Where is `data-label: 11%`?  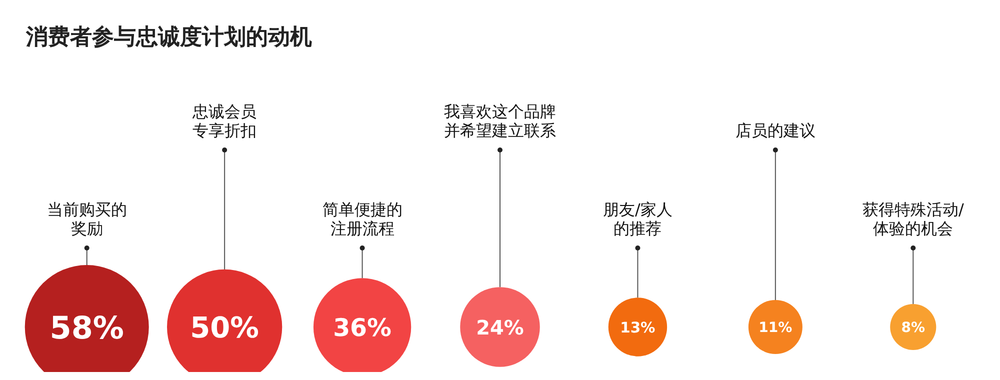
data-label: 11% is located at coordinates (775, 328).